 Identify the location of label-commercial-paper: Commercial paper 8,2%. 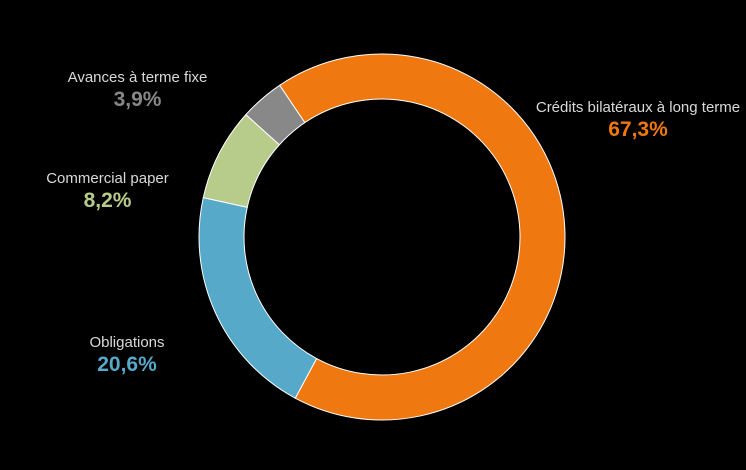
(107, 191).